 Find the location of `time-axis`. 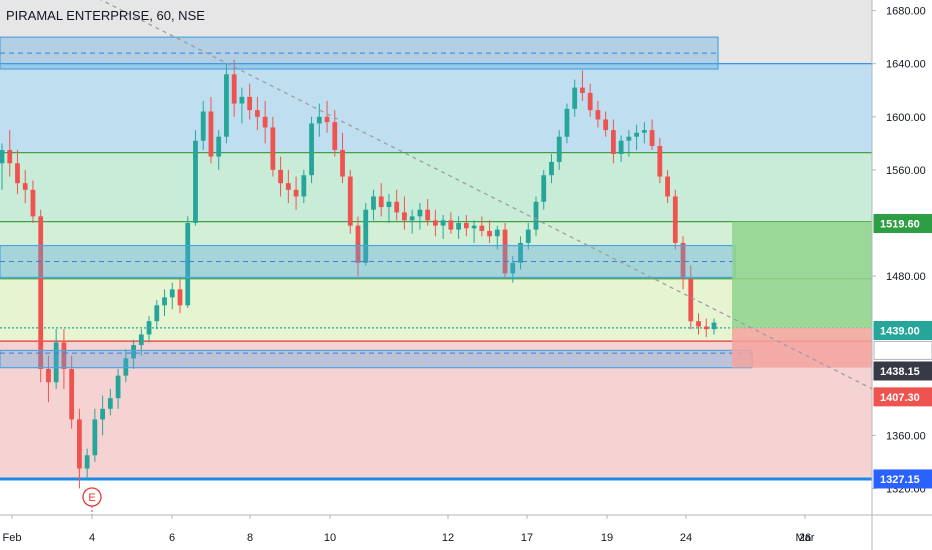

time-axis is located at coordinates (466, 532).